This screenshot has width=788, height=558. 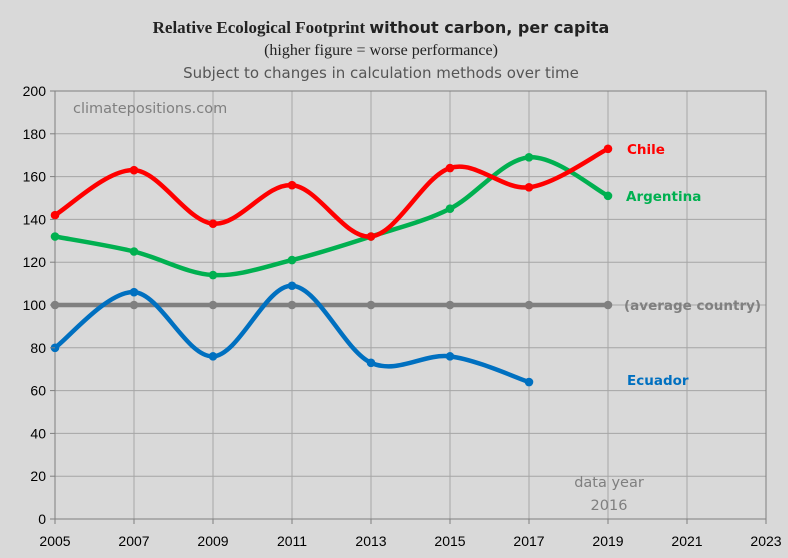 What do you see at coordinates (35, 305) in the screenshot?
I see `y-tick-label: 100` at bounding box center [35, 305].